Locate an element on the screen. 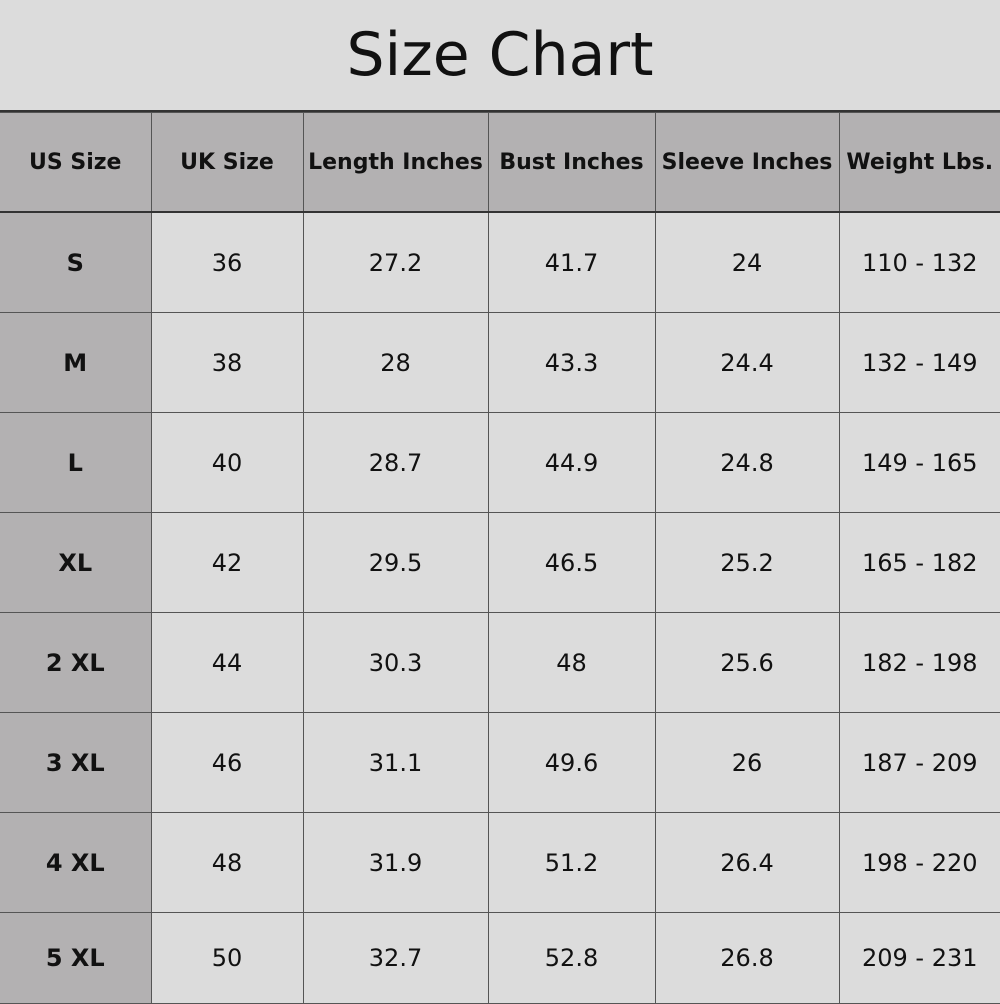 Image resolution: width=1000 pixels, height=1004 pixels. table-cell: 110 - 132 is located at coordinates (919, 262).